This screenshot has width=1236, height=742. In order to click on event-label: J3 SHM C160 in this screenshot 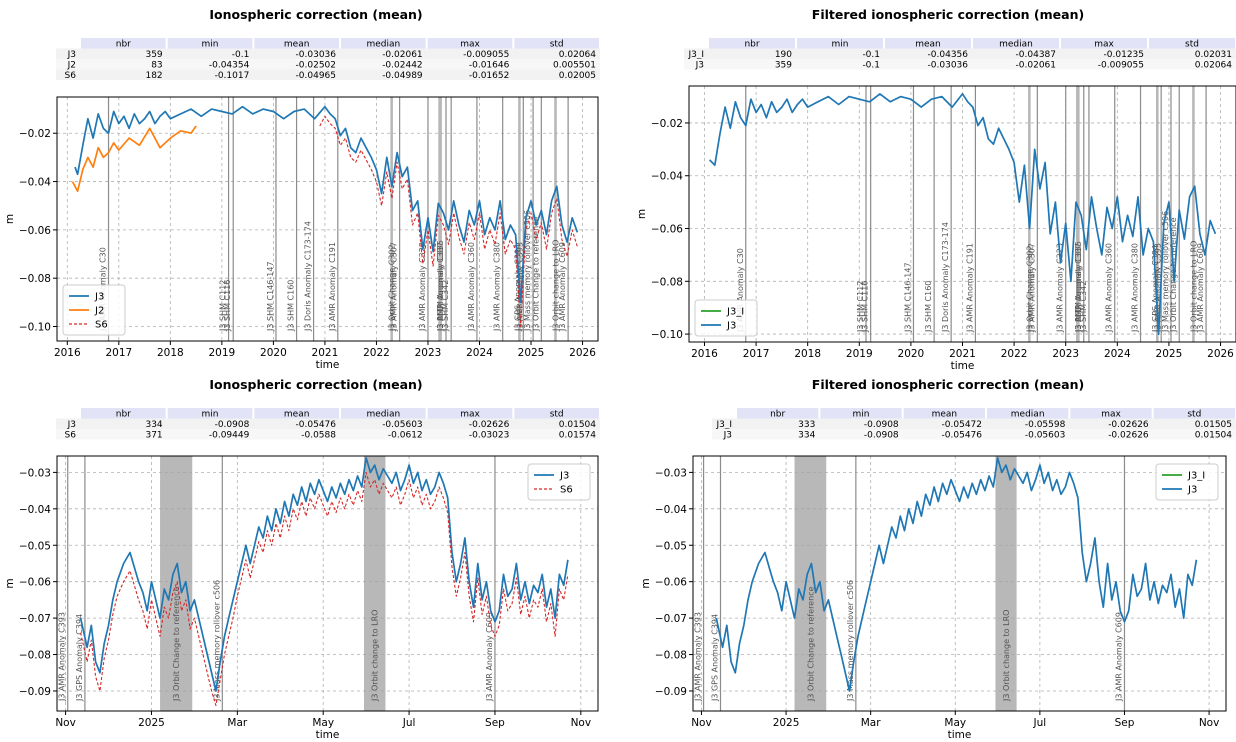, I will do `click(291, 306)`.